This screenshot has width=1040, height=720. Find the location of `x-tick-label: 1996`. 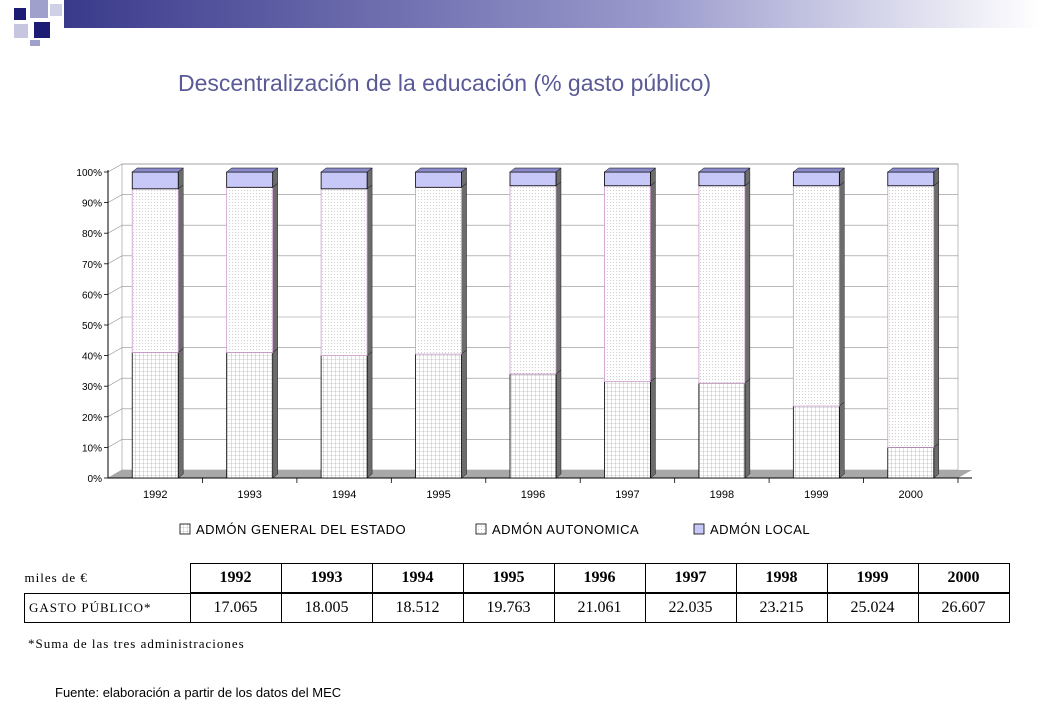

x-tick-label: 1996 is located at coordinates (533, 495).